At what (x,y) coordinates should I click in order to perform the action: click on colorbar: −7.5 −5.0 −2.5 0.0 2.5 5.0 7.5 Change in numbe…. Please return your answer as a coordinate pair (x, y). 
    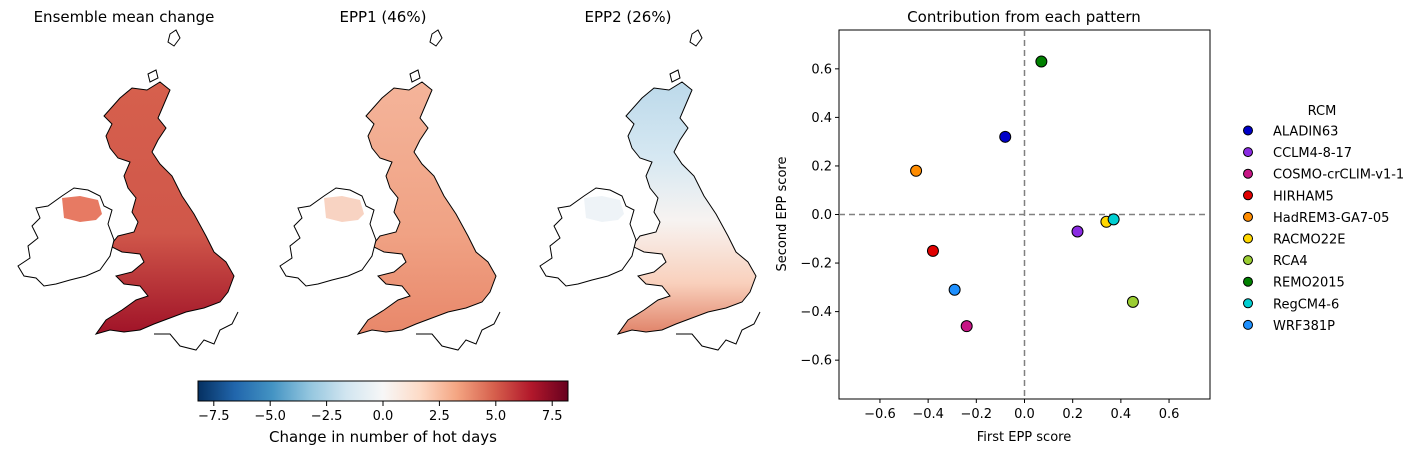
    Looking at the image, I should click on (383, 413).